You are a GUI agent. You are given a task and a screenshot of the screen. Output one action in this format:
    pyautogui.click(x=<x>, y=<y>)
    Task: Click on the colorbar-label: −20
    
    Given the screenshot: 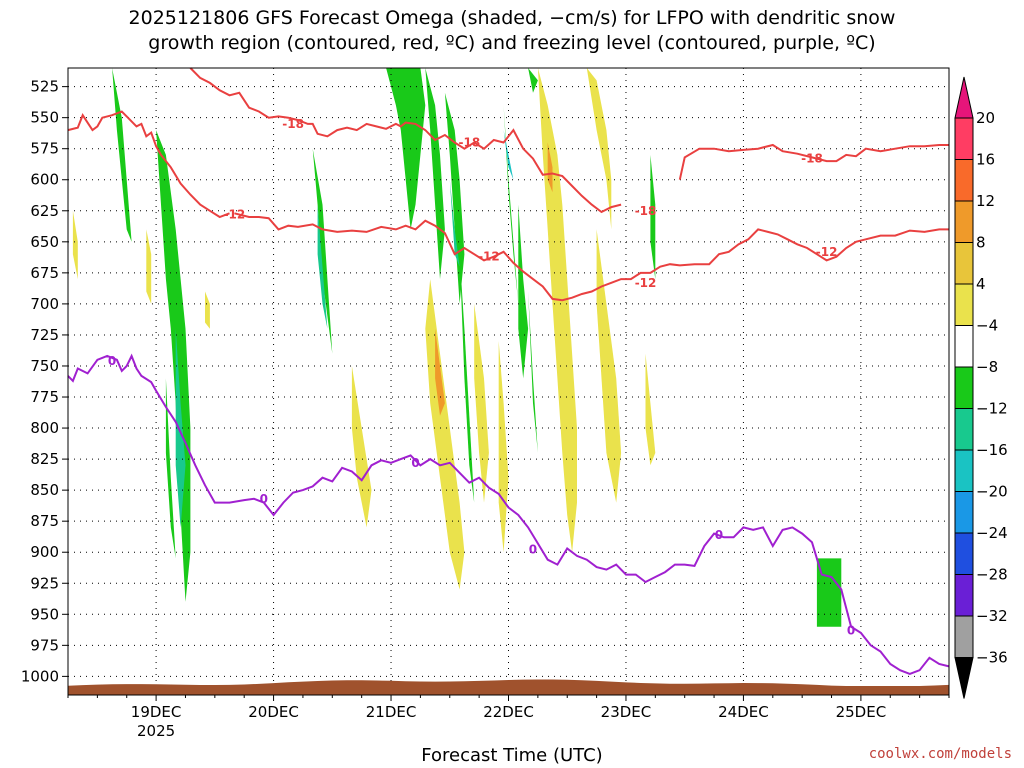 What is the action you would take?
    pyautogui.click(x=992, y=492)
    